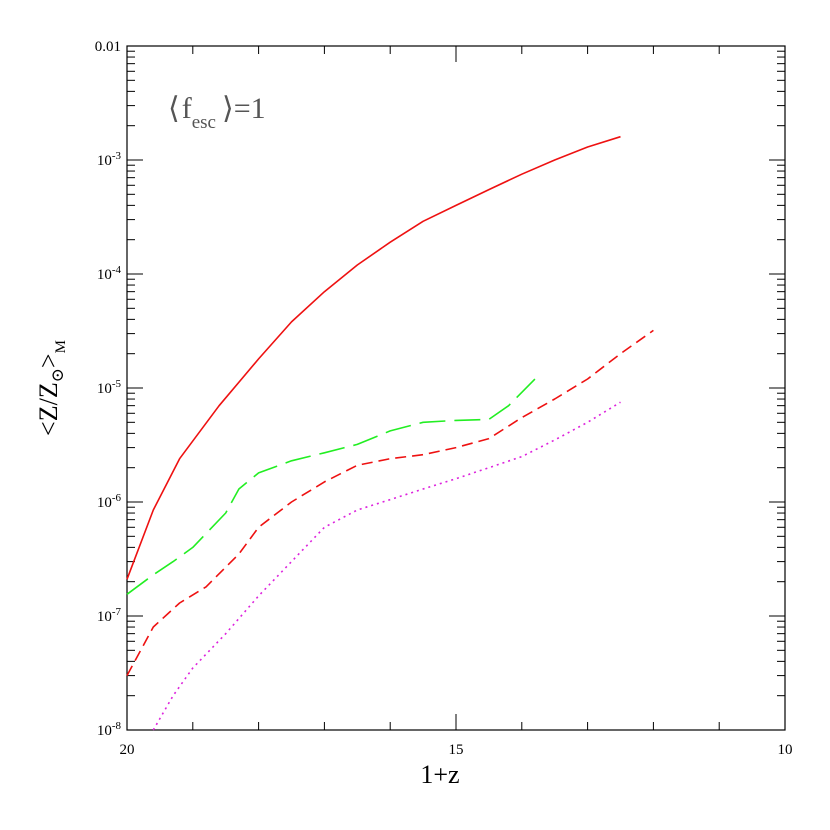 This screenshot has height=830, width=830. Describe the element at coordinates (204, 122) in the screenshot. I see `annotation-sub: esc` at that location.